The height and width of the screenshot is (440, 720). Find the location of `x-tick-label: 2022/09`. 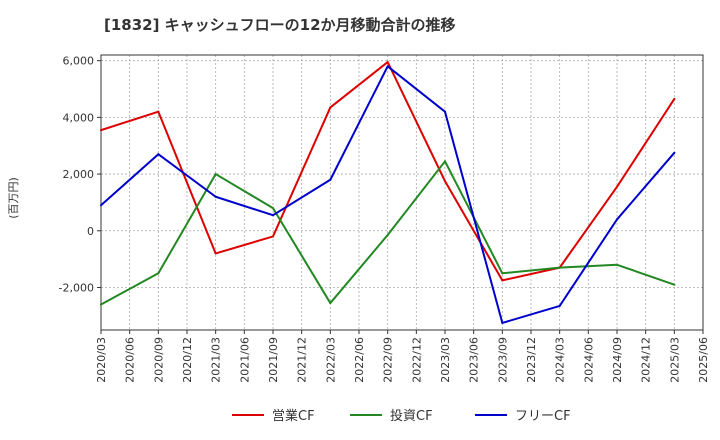

x-tick-label: 2022/09 is located at coordinates (388, 360).